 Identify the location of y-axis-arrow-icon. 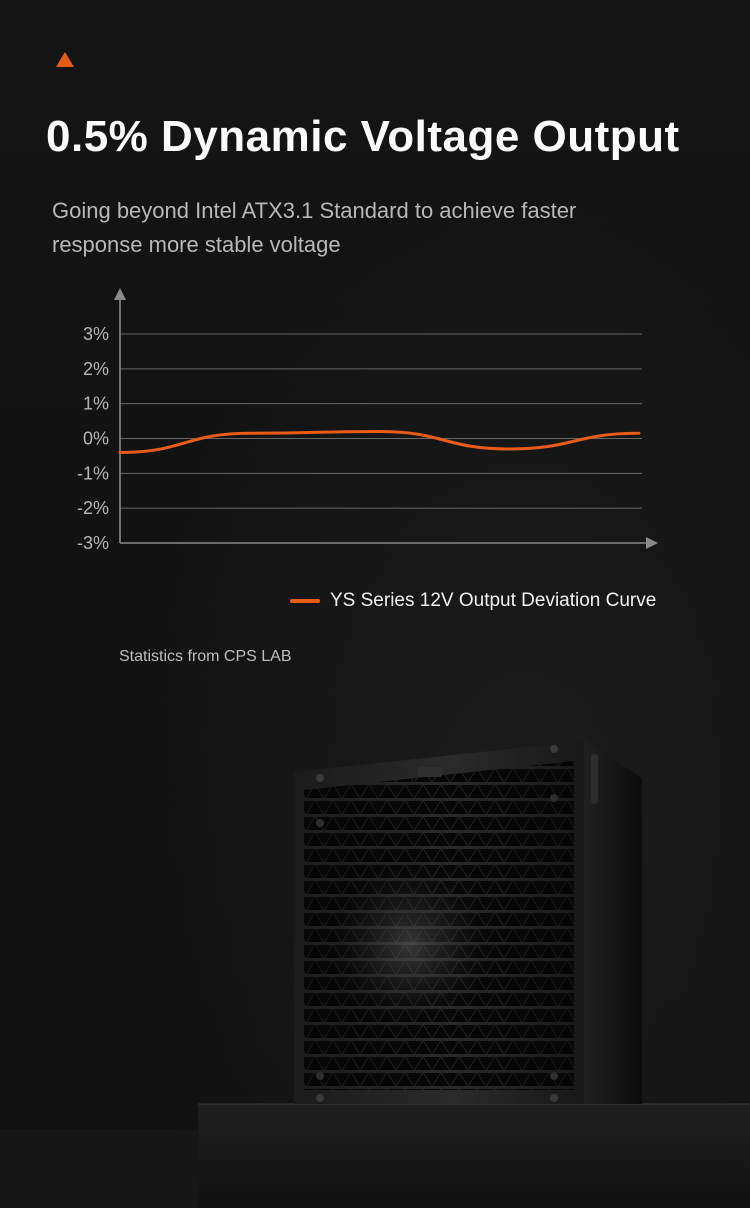
(120, 294).